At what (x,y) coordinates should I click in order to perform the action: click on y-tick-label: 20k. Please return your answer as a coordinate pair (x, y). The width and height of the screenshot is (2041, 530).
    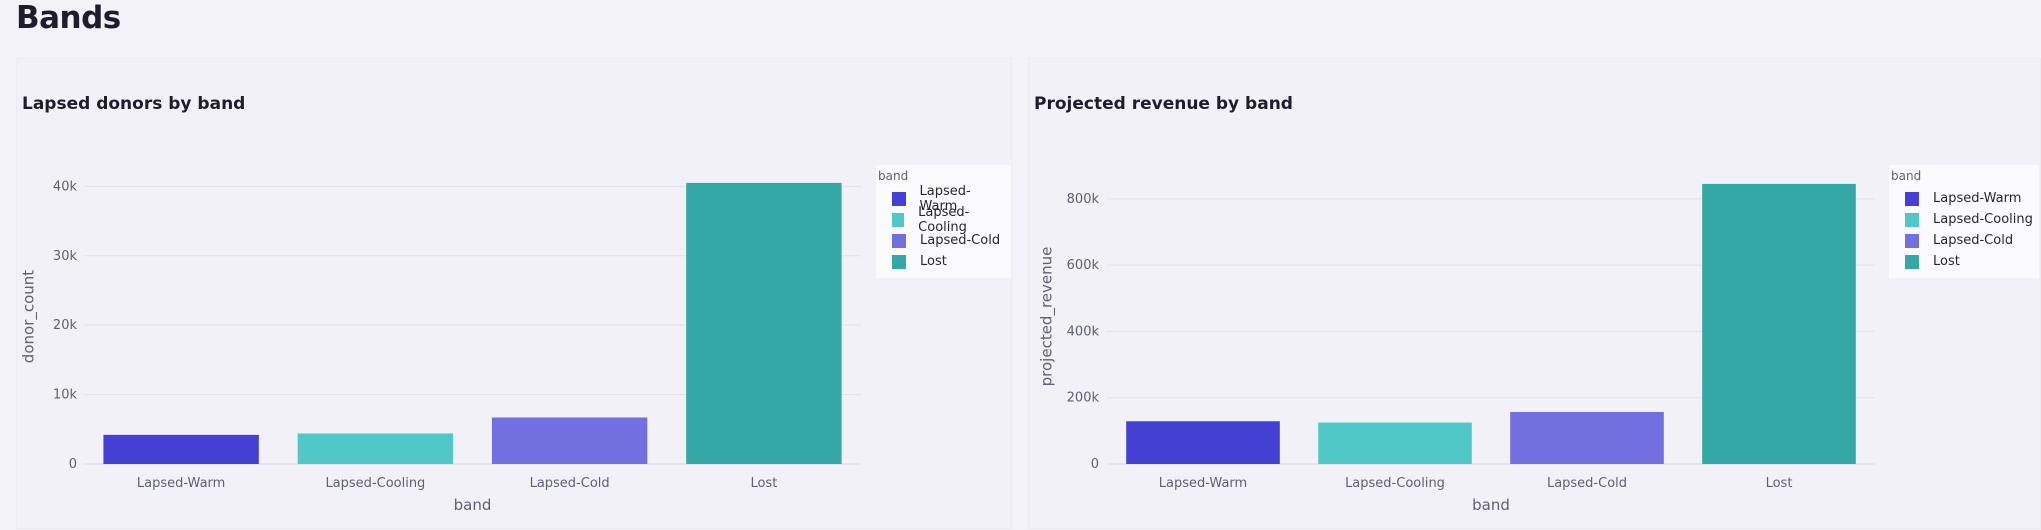
    Looking at the image, I should click on (65, 325).